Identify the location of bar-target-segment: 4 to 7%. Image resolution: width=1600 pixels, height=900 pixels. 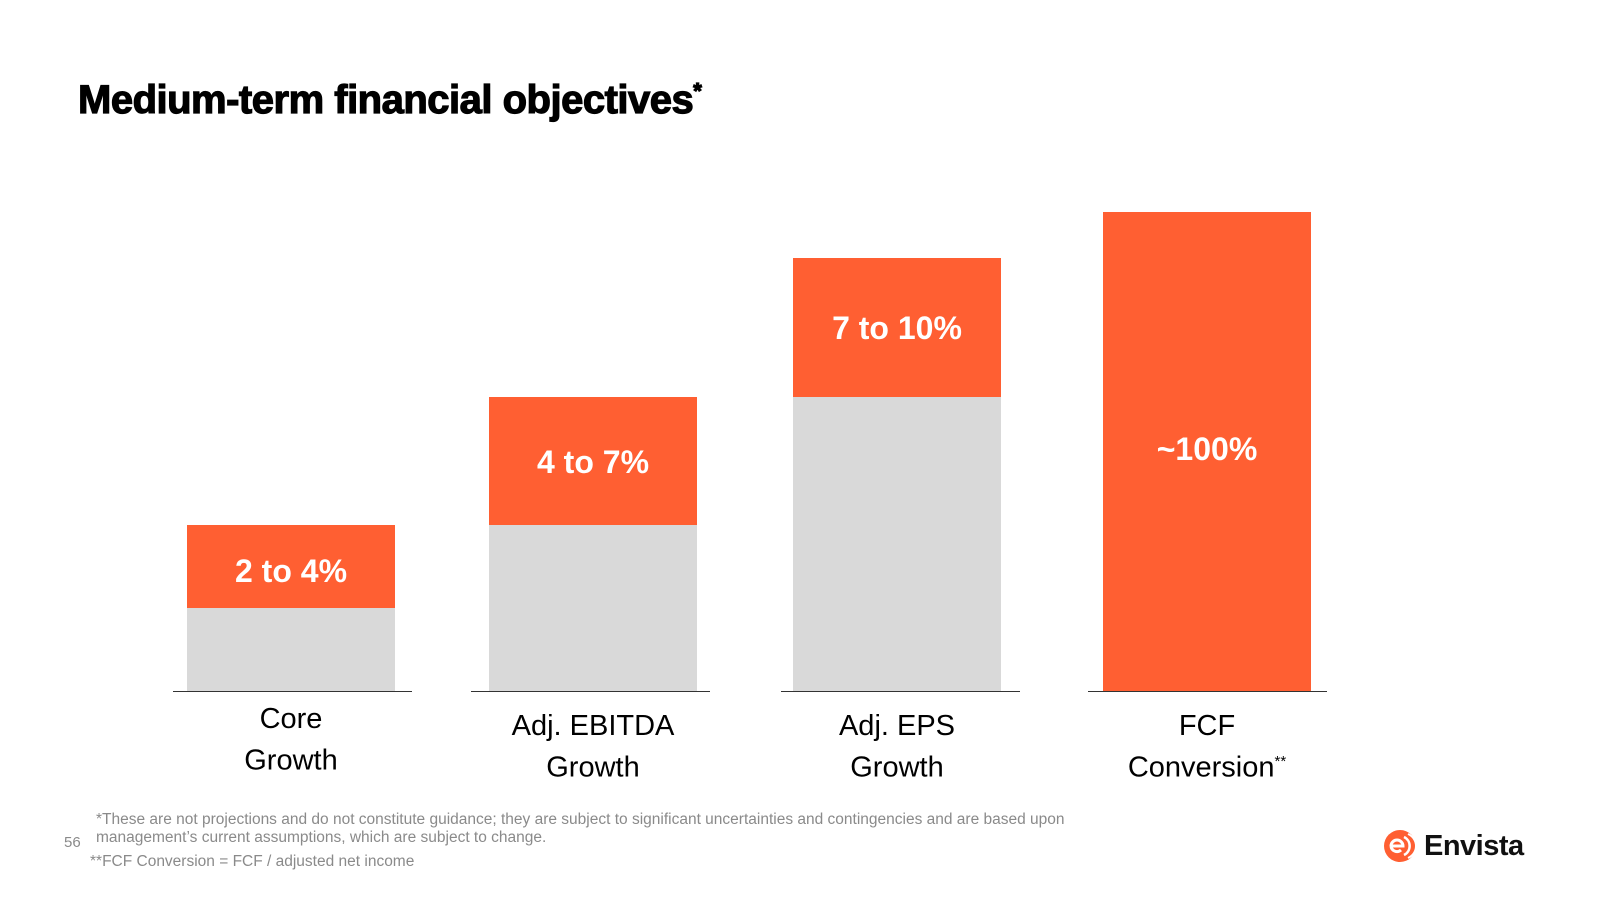
(593, 461).